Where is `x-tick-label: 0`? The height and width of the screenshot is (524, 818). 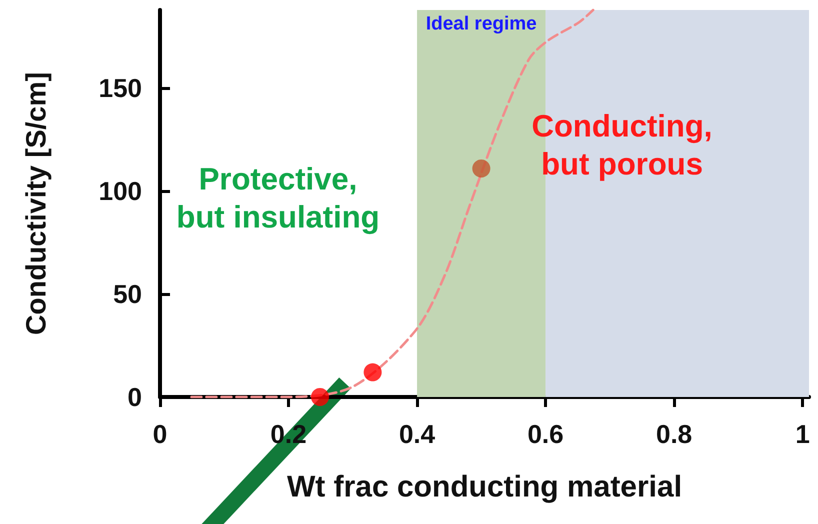
x-tick-label: 0 is located at coordinates (160, 434).